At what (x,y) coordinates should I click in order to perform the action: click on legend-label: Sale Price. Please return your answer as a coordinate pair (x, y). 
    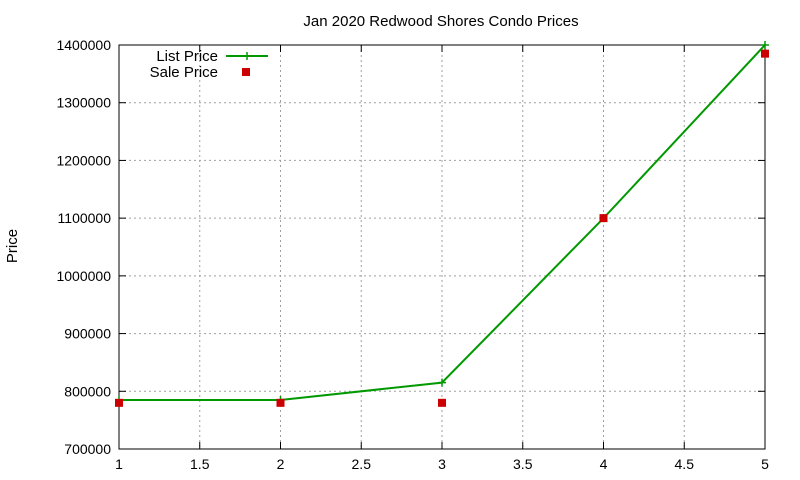
    Looking at the image, I should click on (184, 72).